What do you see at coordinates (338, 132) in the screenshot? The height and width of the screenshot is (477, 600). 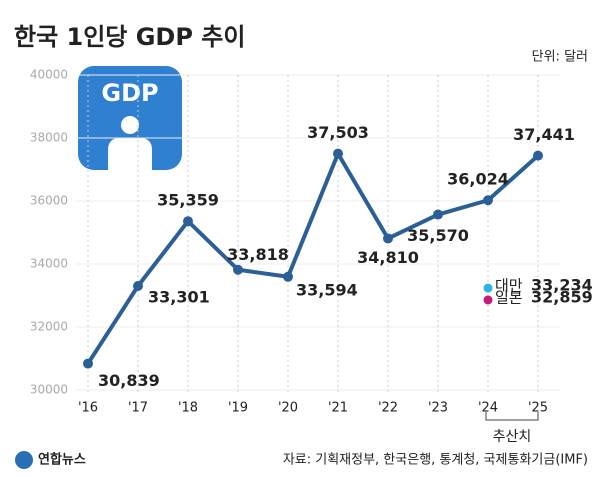 I see `data-label: 37,503` at bounding box center [338, 132].